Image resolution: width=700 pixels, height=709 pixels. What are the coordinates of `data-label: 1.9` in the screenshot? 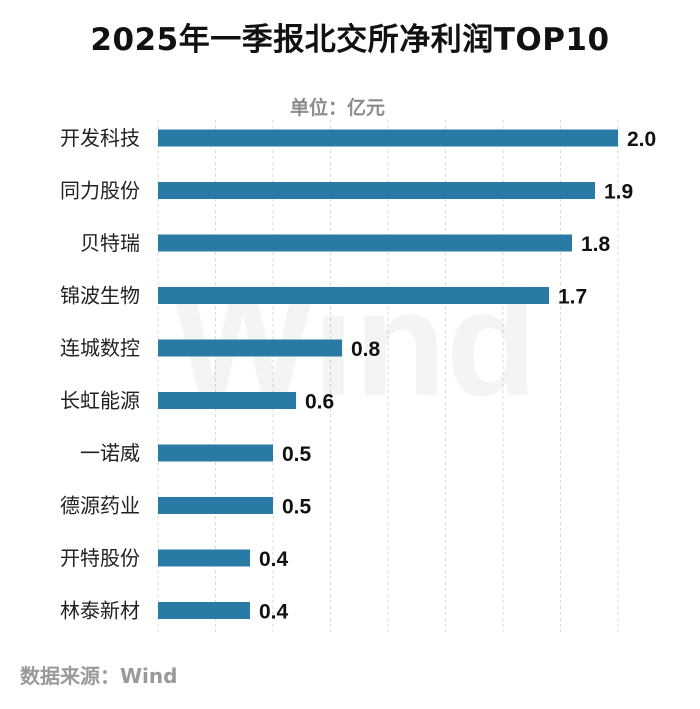 It's located at (618, 192).